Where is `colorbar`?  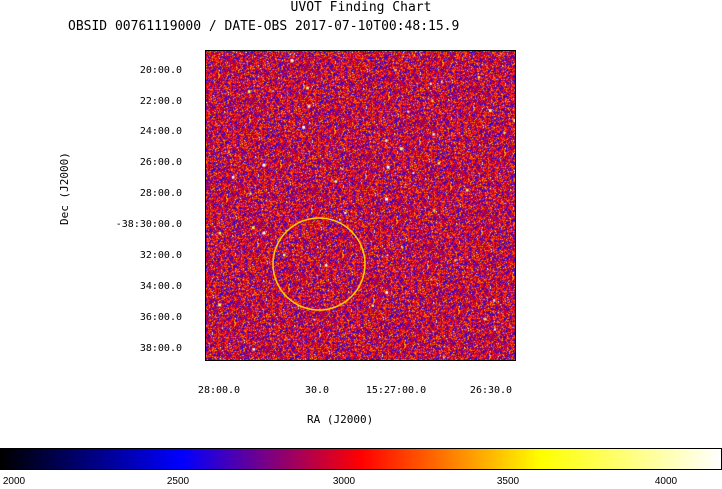 colorbar is located at coordinates (361, 459).